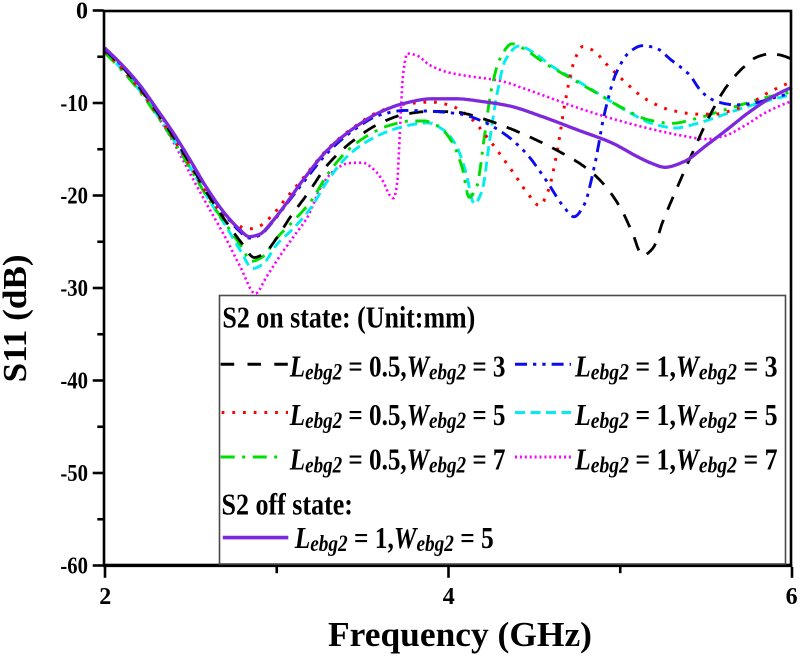 This screenshot has height=660, width=800. I want to click on svg-text: 4, so click(449, 597).